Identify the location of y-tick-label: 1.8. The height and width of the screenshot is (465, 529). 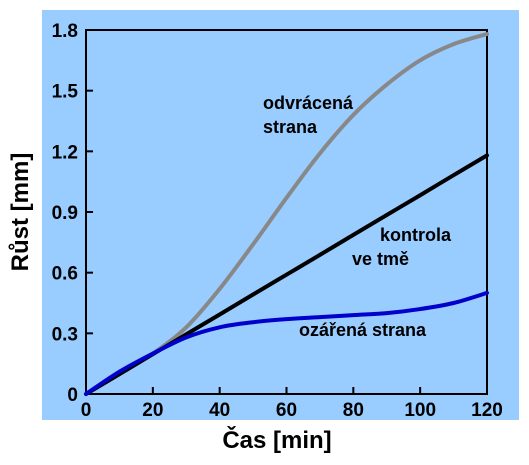
(65, 31).